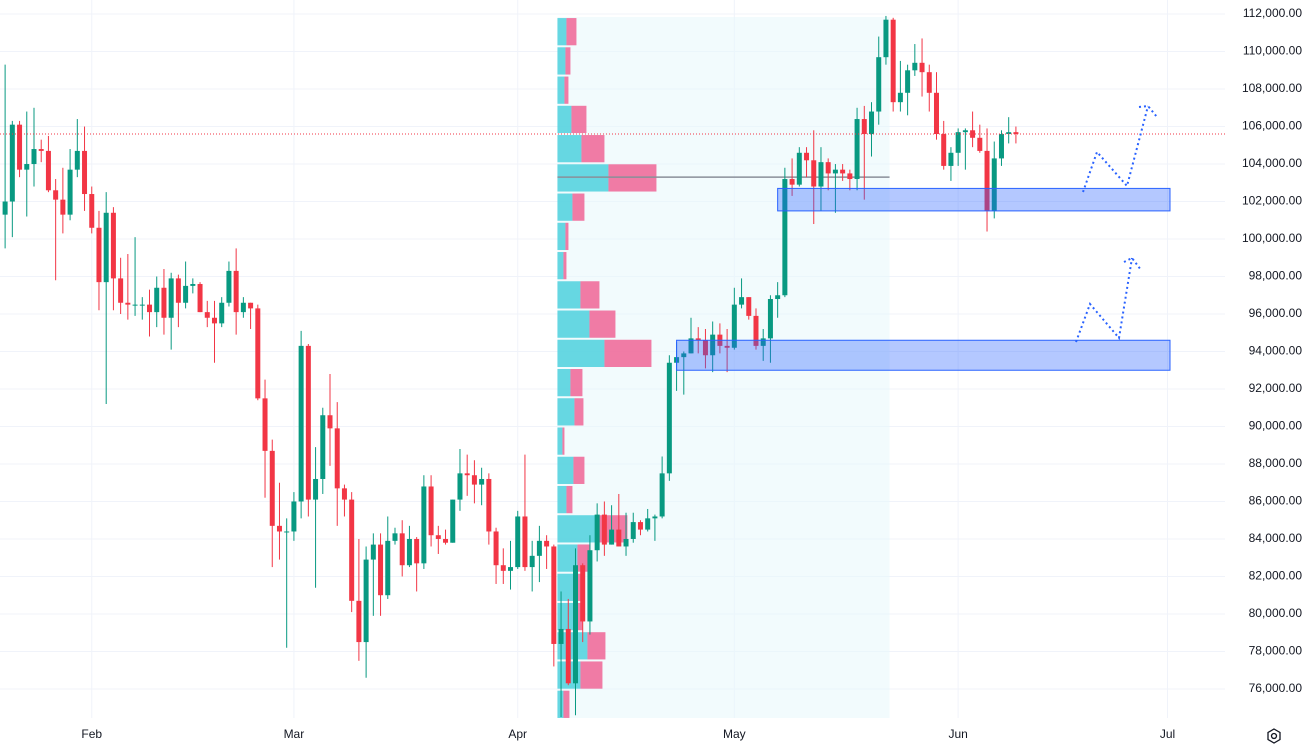 This screenshot has width=1311, height=747. What do you see at coordinates (1272, 163) in the screenshot?
I see `y-tick-label: 104,000.00` at bounding box center [1272, 163].